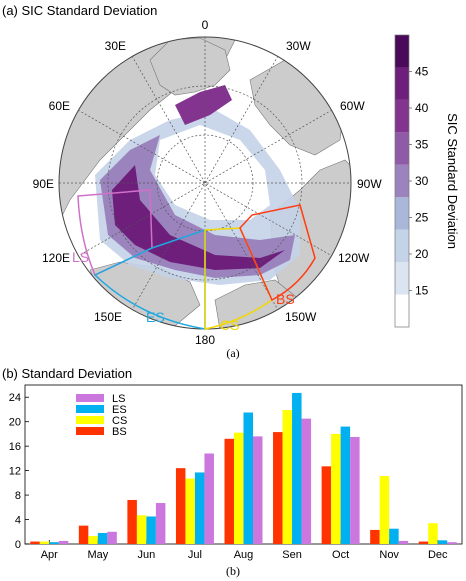 The height and width of the screenshot is (581, 466). What do you see at coordinates (155, 317) in the screenshot?
I see `region-label-es: ES` at bounding box center [155, 317].